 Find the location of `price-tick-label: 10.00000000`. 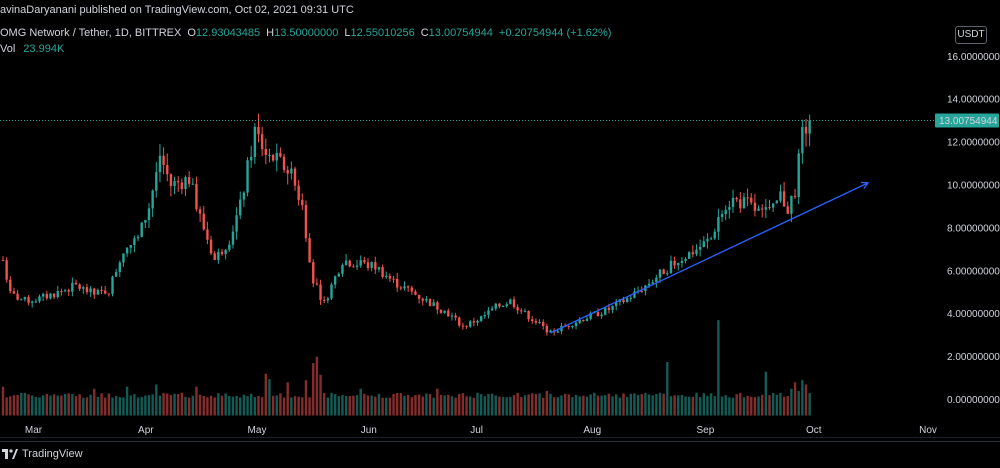

price-tick-label: 10.00000000 is located at coordinates (973, 186).